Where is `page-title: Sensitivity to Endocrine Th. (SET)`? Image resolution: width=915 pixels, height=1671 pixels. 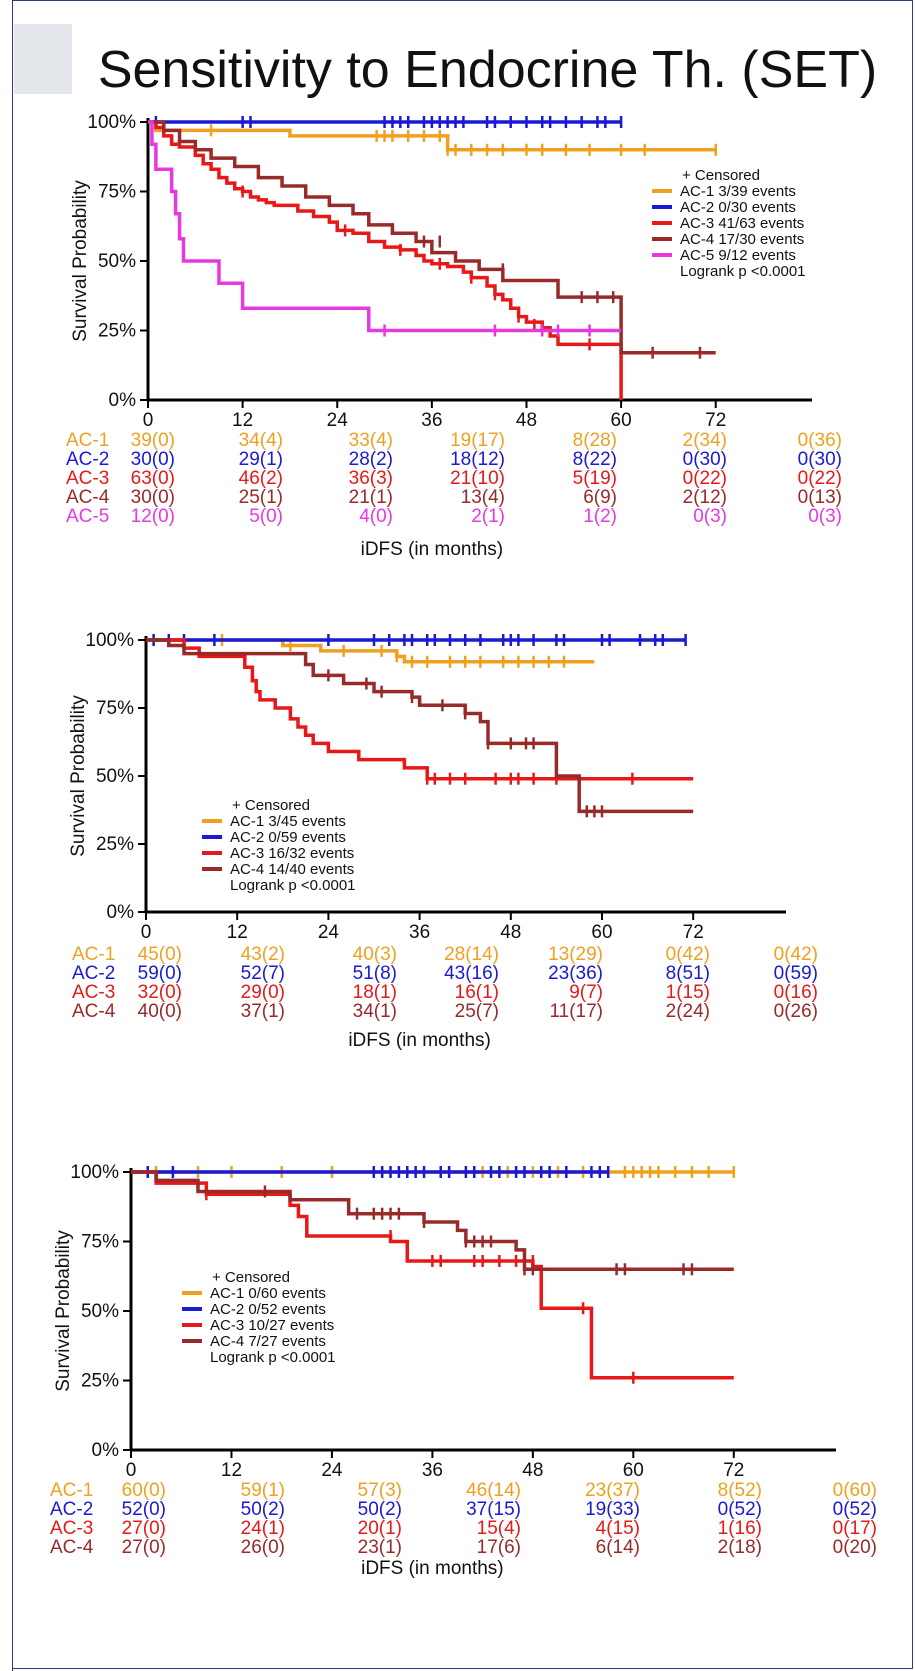
page-title: Sensitivity to Endocrine Th. (SET) is located at coordinates (487, 70).